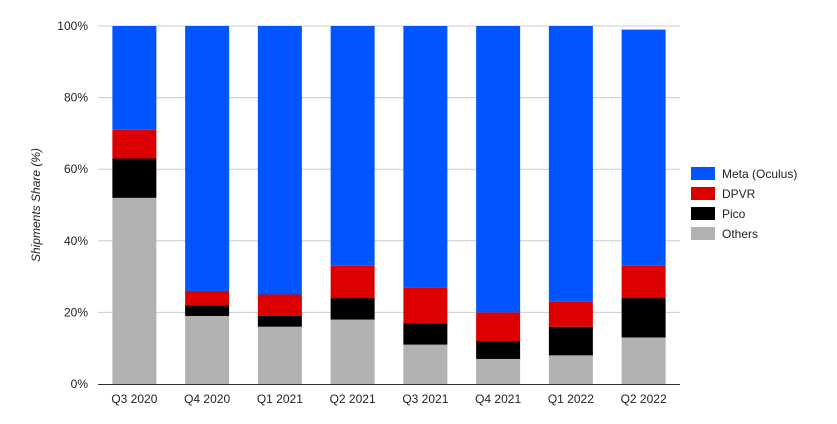 The image size is (837, 424). Describe the element at coordinates (425, 399) in the screenshot. I see `x-tick-label: Q3 2021` at that location.